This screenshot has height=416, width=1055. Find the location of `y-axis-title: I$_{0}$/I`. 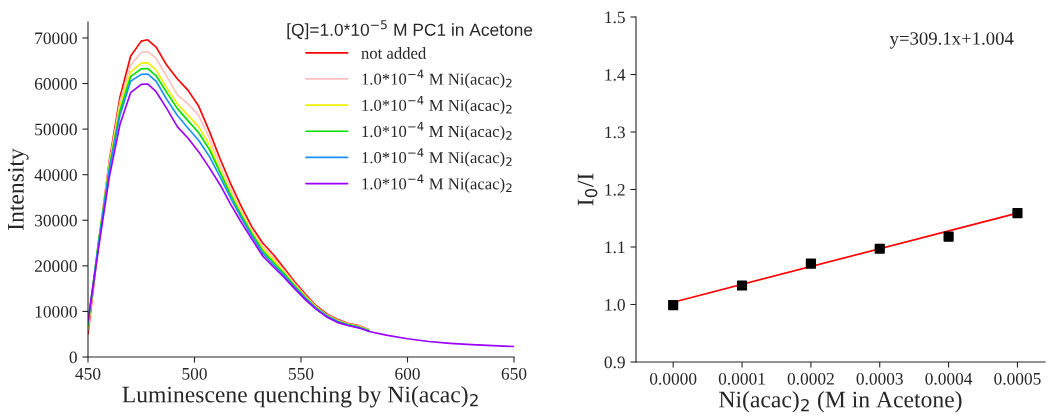

y-axis-title: I$_{0}$/I is located at coordinates (587, 189).